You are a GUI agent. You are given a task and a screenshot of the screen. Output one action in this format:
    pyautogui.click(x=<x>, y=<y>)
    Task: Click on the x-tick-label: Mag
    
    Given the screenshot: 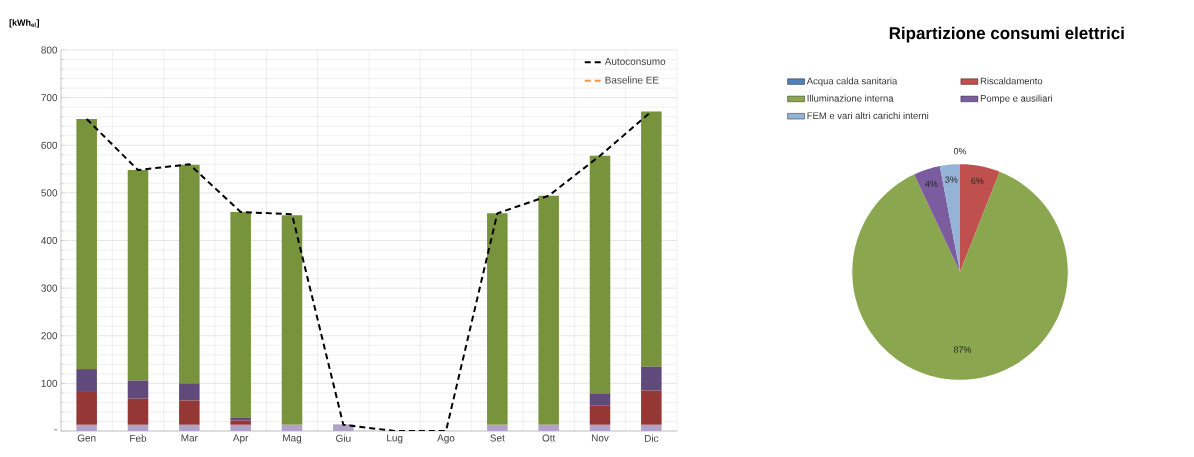 What is the action you would take?
    pyautogui.click(x=292, y=439)
    